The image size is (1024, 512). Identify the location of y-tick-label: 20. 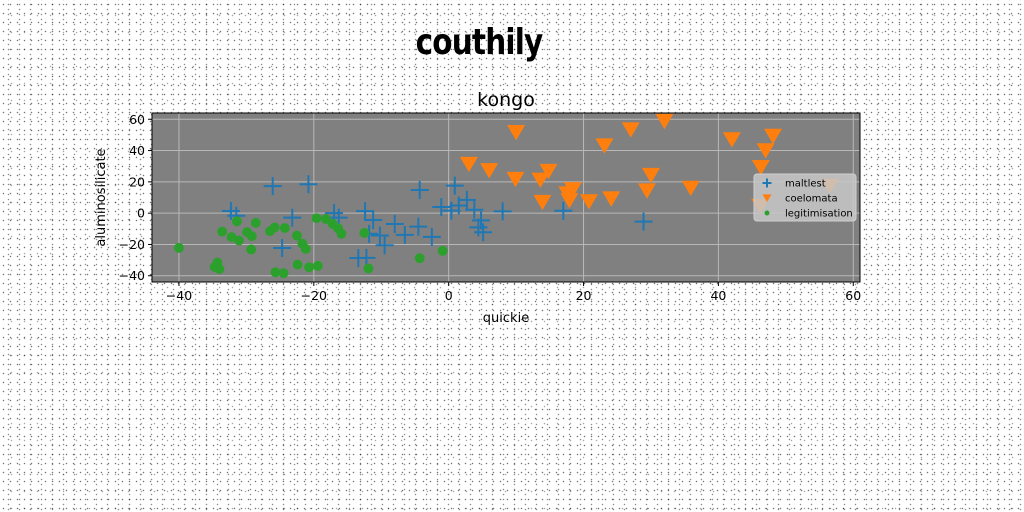
(137, 181).